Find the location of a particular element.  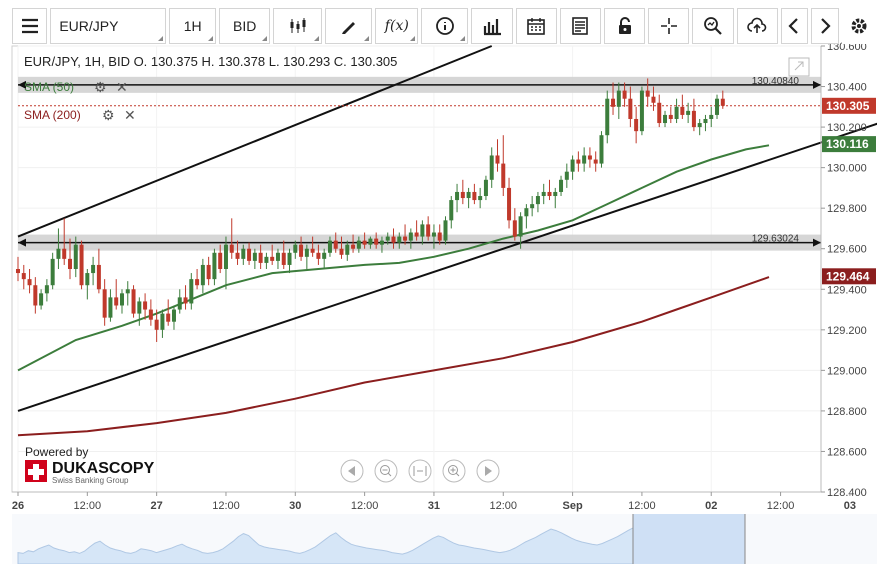

timeframe-selector: 1H is located at coordinates (193, 26).